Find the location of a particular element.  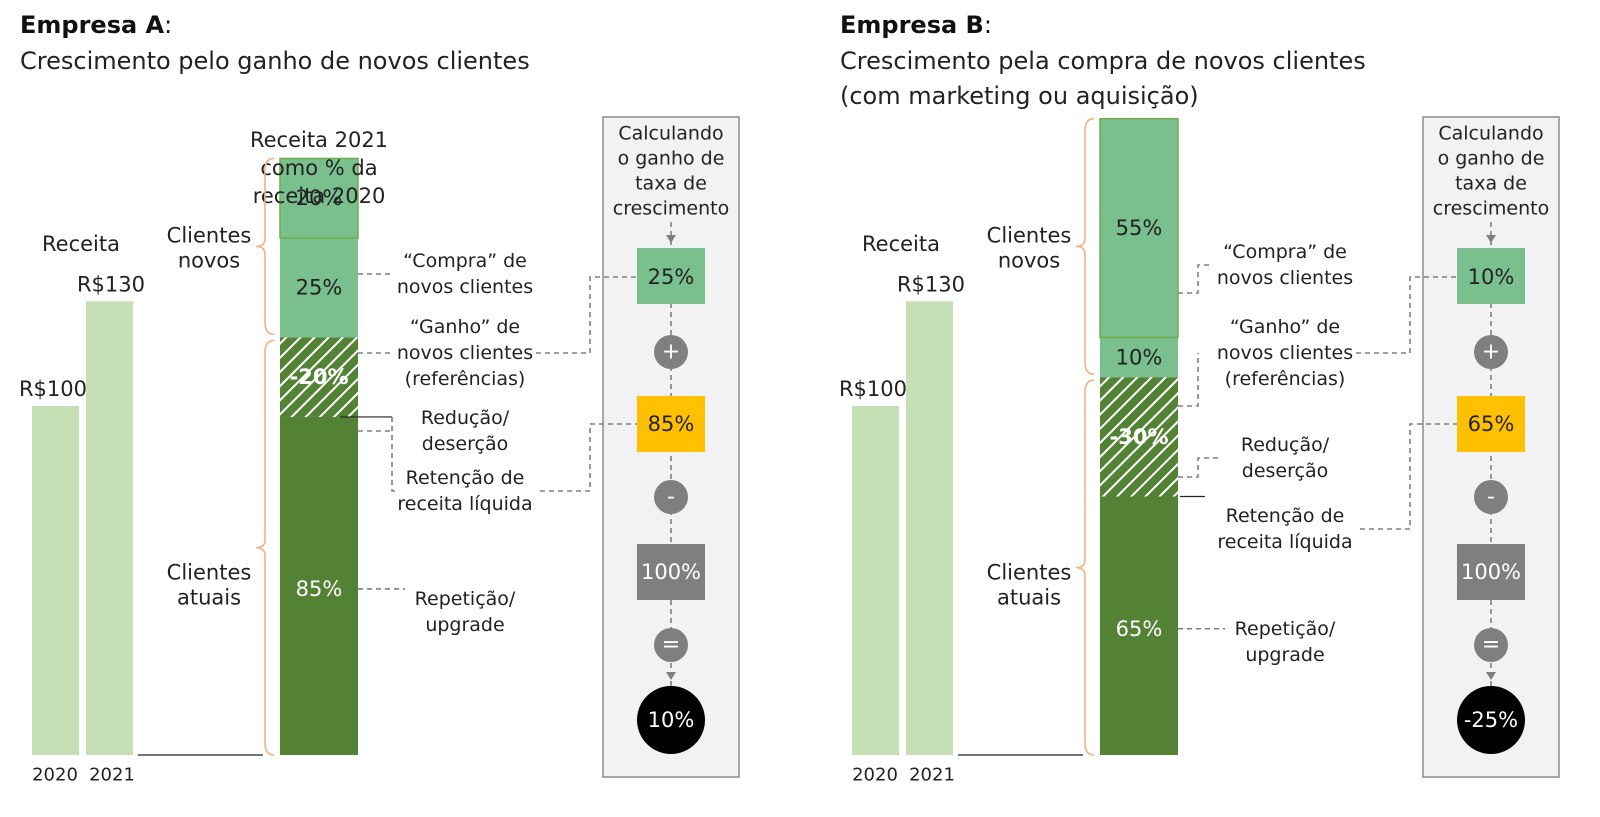

revenue-bar-2021 is located at coordinates (109, 528).